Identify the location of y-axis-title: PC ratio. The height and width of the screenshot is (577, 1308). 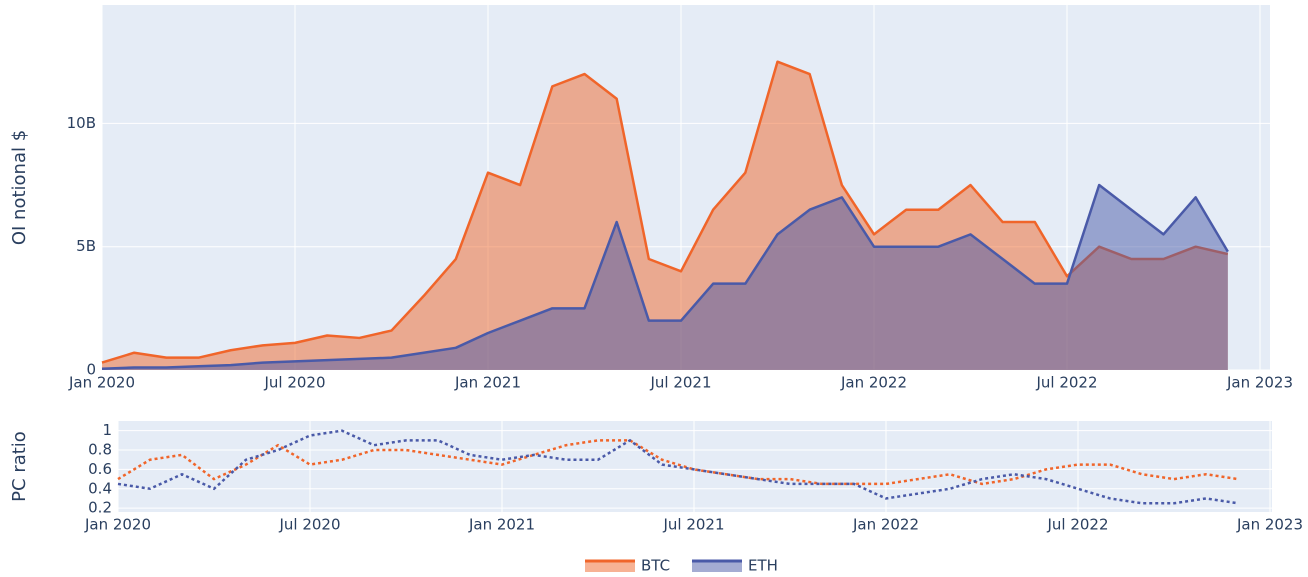
(19, 466).